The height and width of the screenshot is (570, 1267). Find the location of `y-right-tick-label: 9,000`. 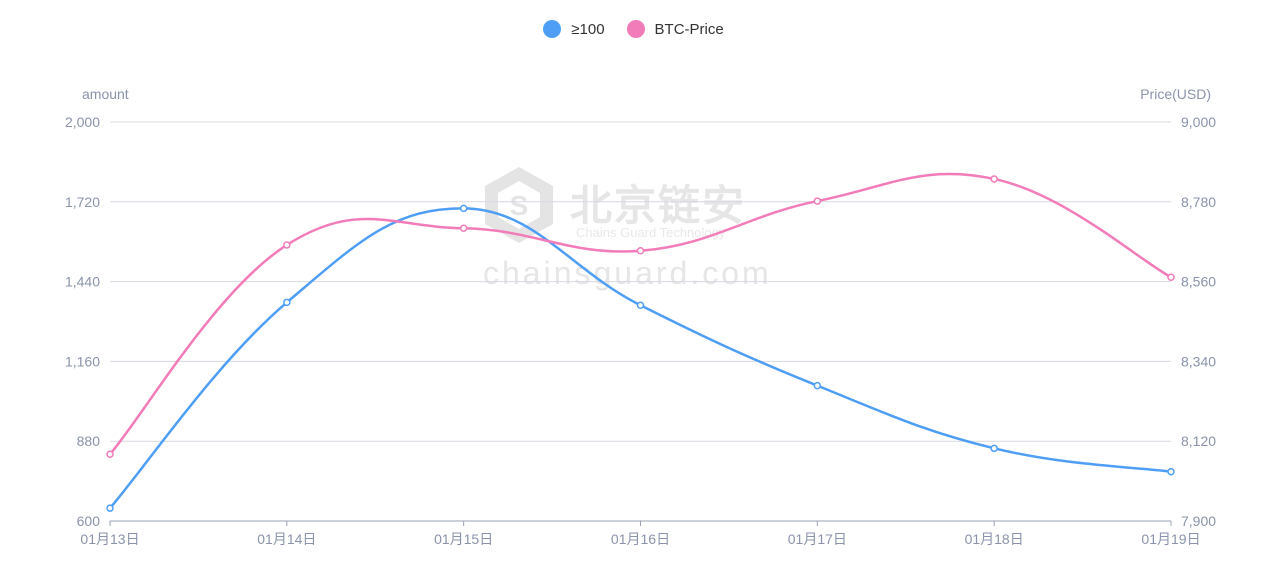

y-right-tick-label: 9,000 is located at coordinates (1198, 122).